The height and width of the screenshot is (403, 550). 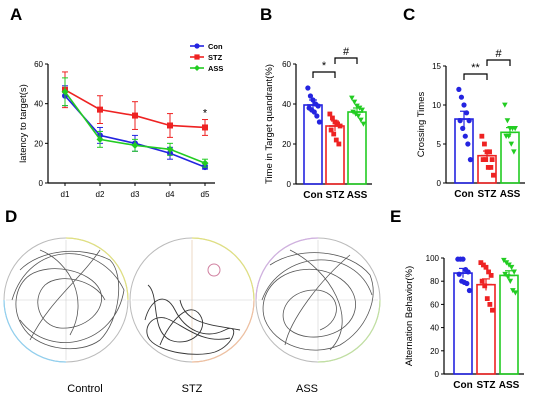 I want to click on x-tick-label: d4, so click(x=170, y=194).